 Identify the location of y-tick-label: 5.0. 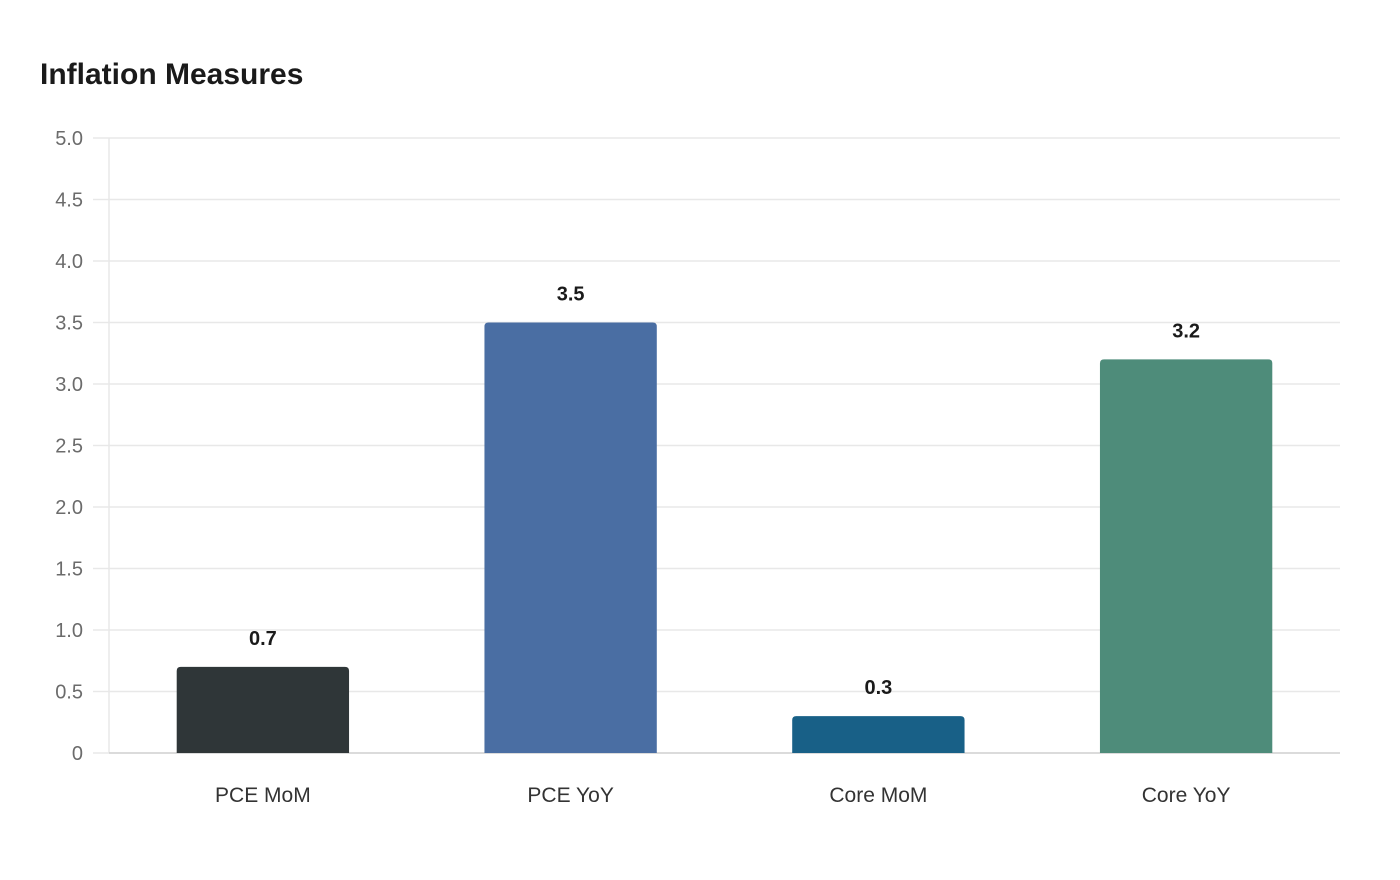
(69, 139).